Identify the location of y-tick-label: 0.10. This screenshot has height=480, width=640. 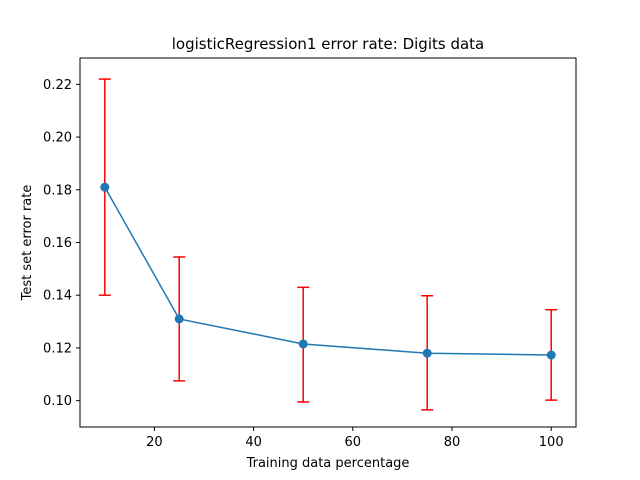
(57, 401).